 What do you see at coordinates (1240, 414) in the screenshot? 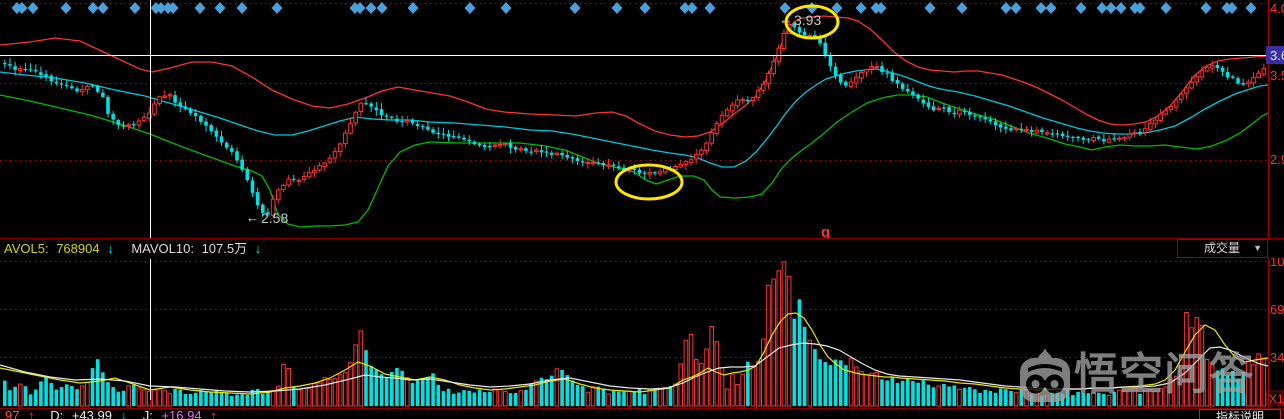
I see `indicator-help-button: 指标说明` at bounding box center [1240, 414].